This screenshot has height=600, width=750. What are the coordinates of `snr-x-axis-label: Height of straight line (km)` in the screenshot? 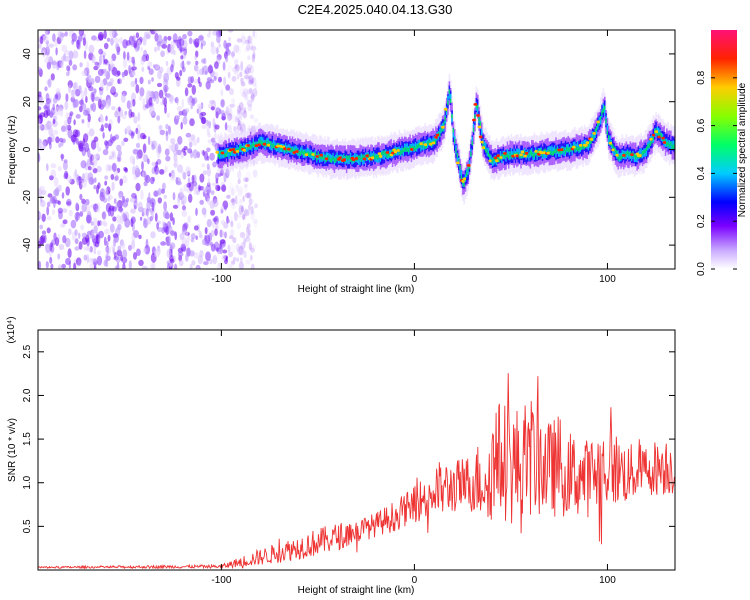 It's located at (356, 590).